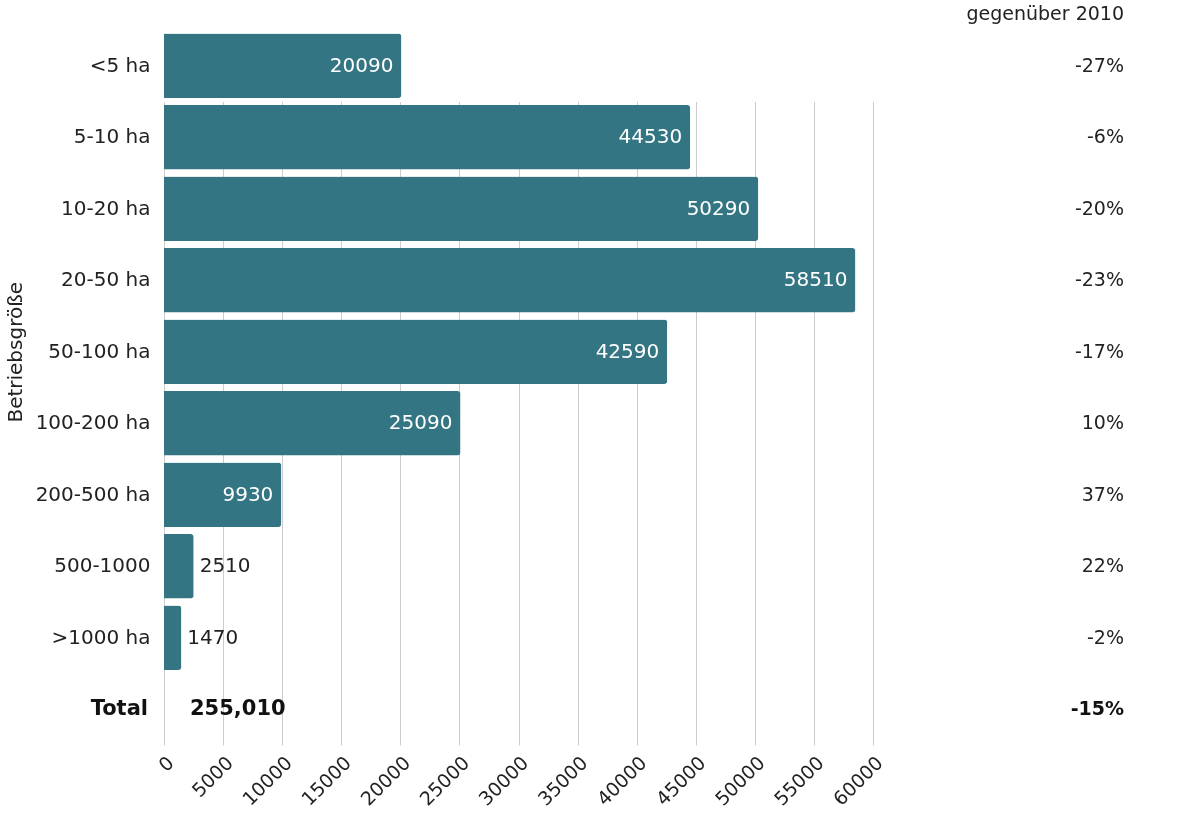  What do you see at coordinates (1099, 207) in the screenshot?
I see `text: -20%` at bounding box center [1099, 207].